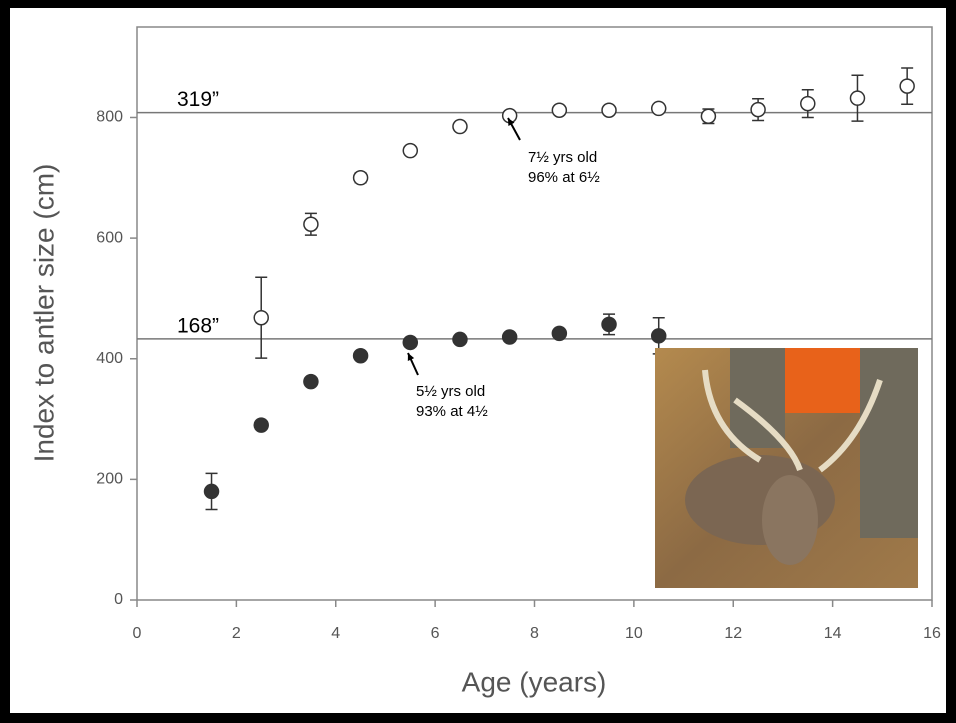  Describe the element at coordinates (833, 633) in the screenshot. I see `x-tick-label: 14` at that location.